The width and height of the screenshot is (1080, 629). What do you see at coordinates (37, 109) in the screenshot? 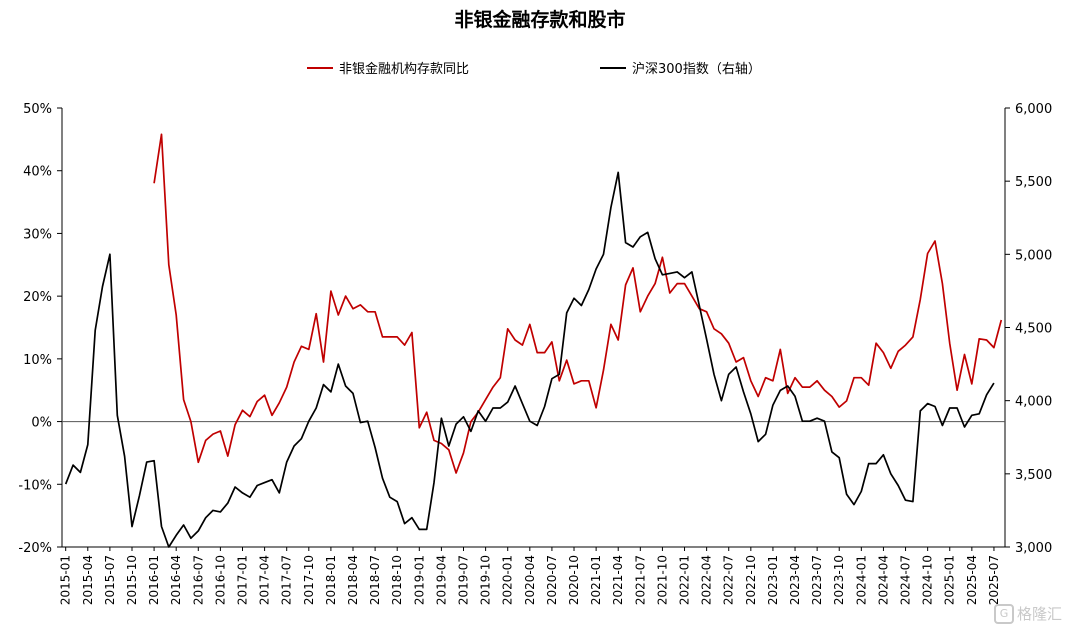
I see `left-tick-label: 50%` at bounding box center [37, 109].